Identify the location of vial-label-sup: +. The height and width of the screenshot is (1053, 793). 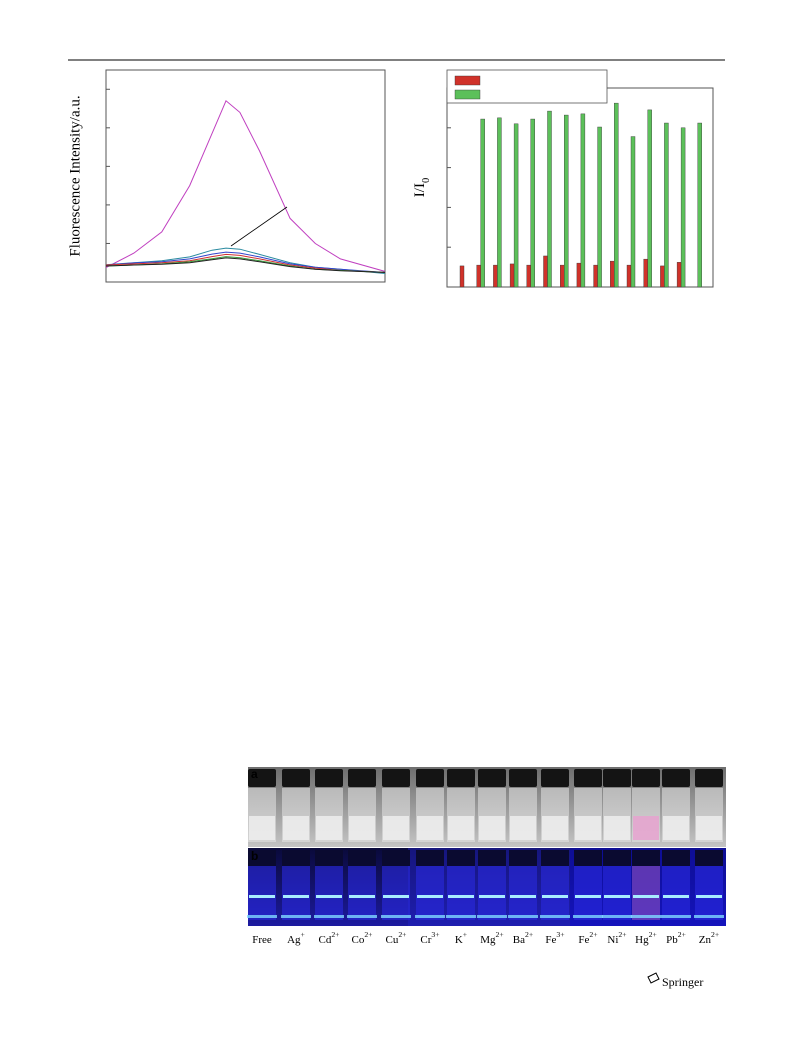
(465, 934).